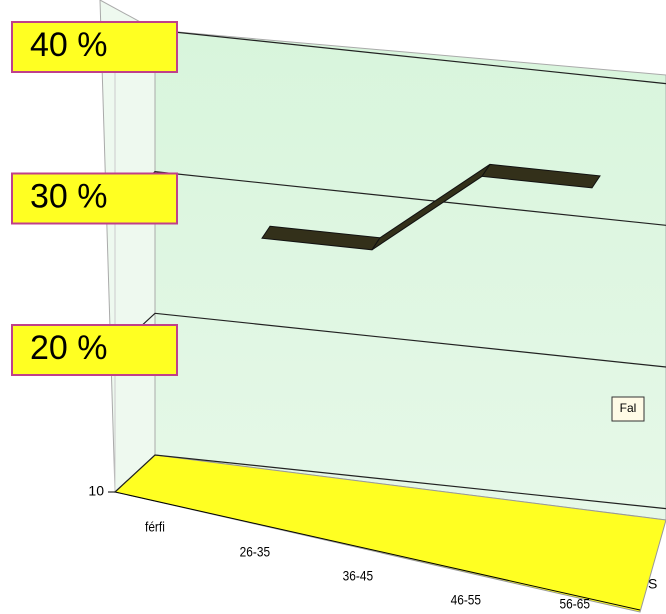  I want to click on x-tick-label: férfi, so click(155, 527).